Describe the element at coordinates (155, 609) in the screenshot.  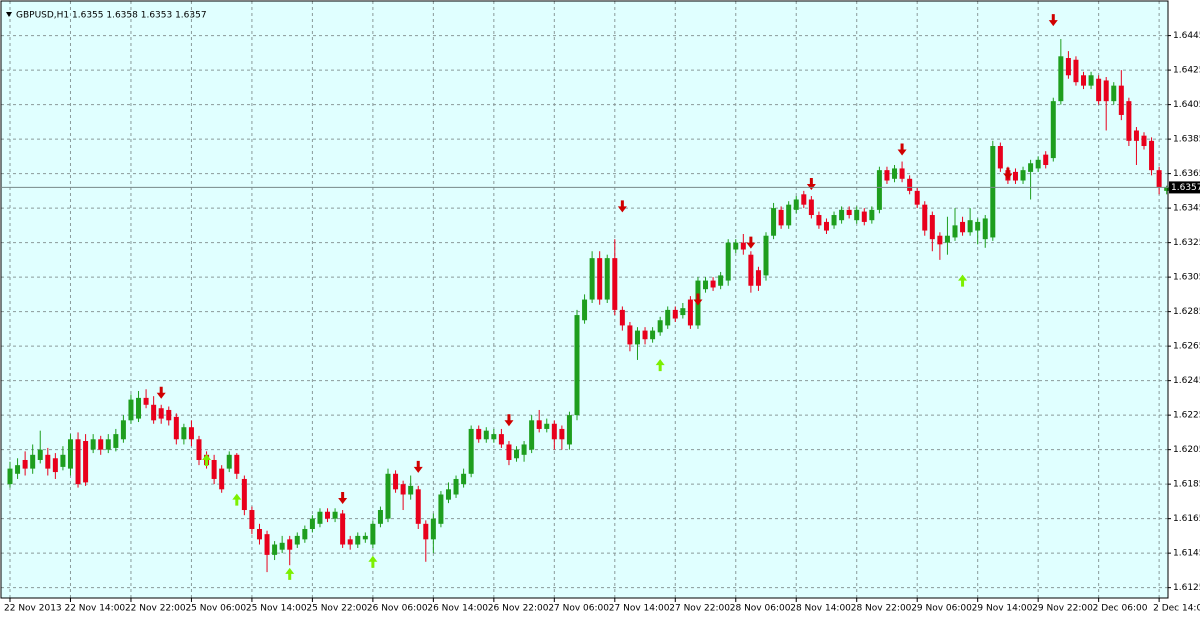
I see `x-tick-label: 22 Nov 22:00` at that location.